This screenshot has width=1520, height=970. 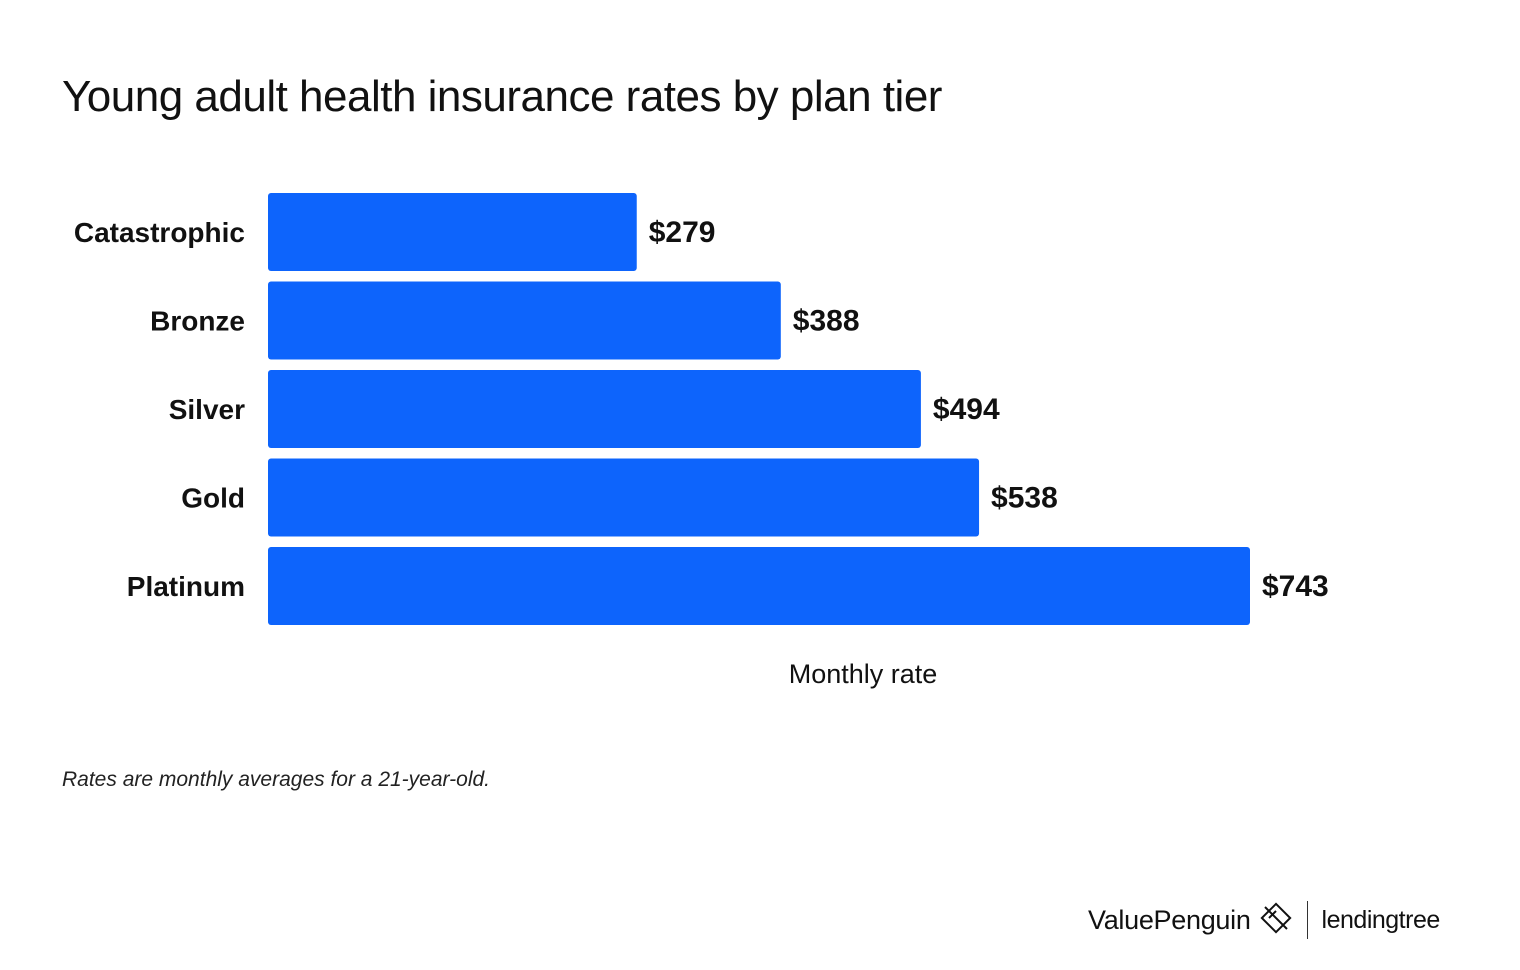 What do you see at coordinates (1307, 920) in the screenshot?
I see `brand-divider` at bounding box center [1307, 920].